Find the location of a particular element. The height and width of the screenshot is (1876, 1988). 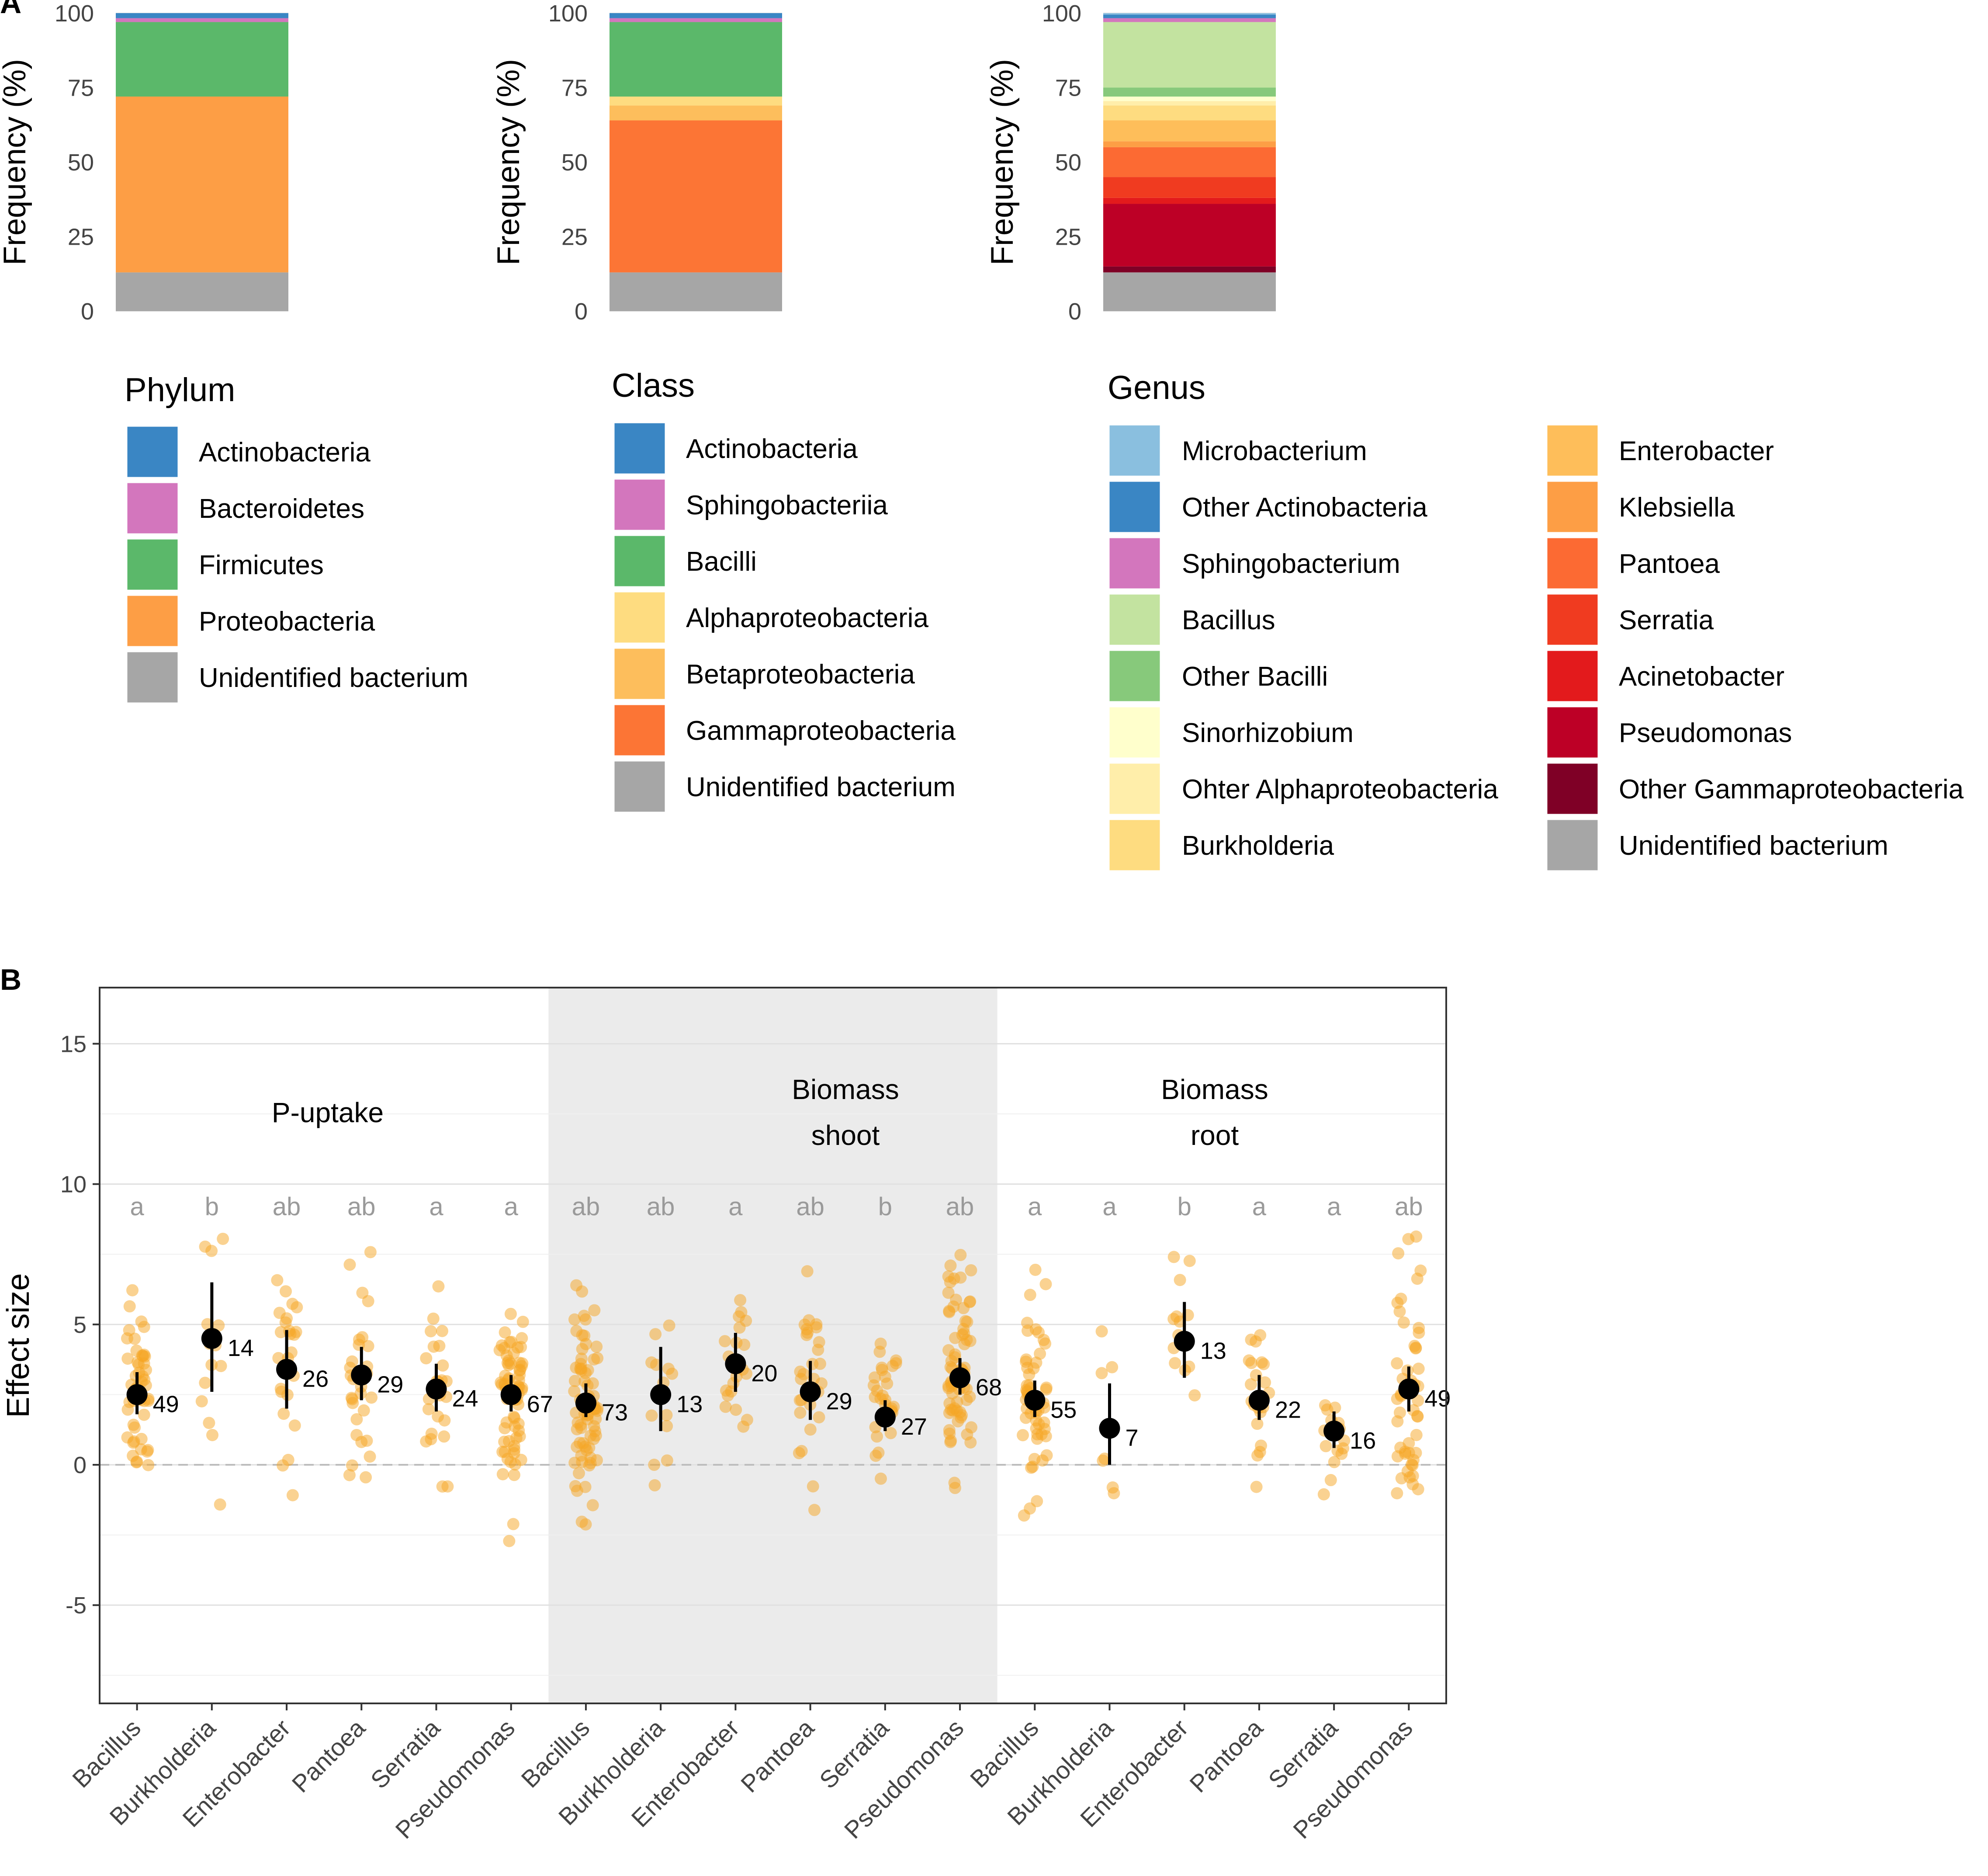

genus-segment-acinetobacter is located at coordinates (1189, 201).